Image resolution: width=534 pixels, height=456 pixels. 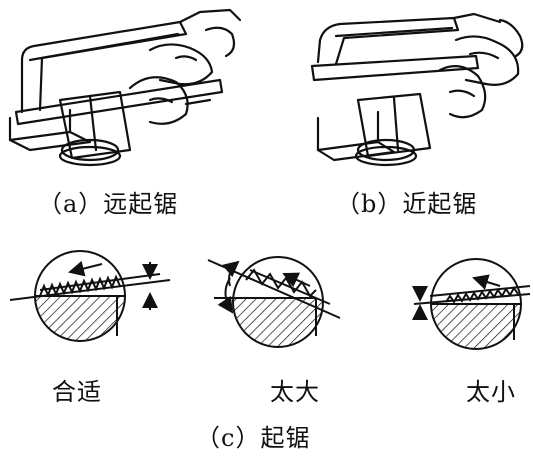 What do you see at coordinates (274, 302) in the screenshot?
I see `too-large-angle-detail` at bounding box center [274, 302].